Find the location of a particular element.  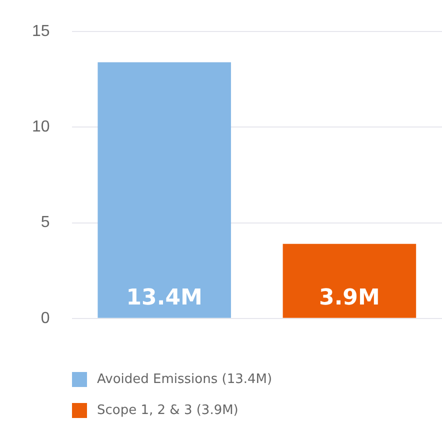

data-label: 3.9M is located at coordinates (349, 298).